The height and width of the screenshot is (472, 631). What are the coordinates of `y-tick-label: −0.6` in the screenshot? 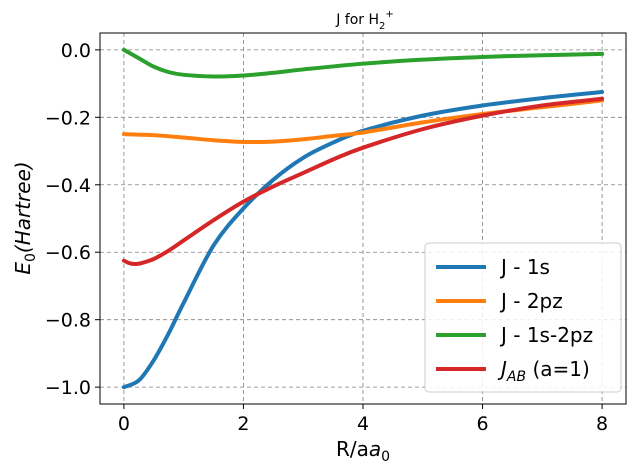 It's located at (68, 253).